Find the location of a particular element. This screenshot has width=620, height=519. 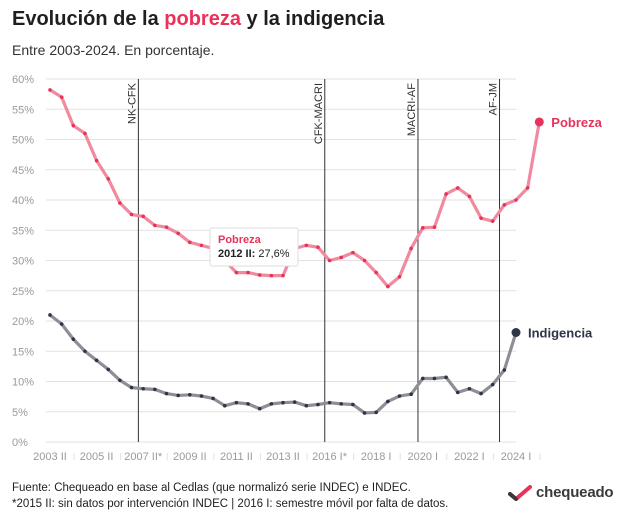

y-tick-label: 0% is located at coordinates (20, 443).